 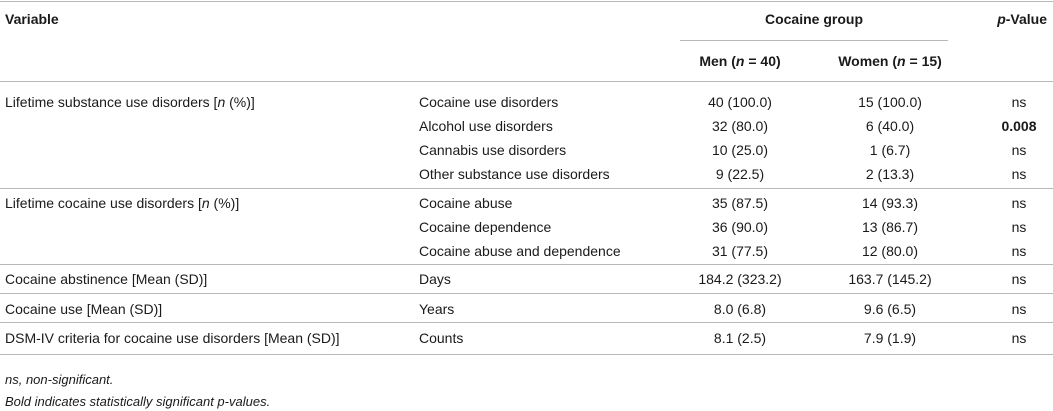 What do you see at coordinates (489, 102) in the screenshot?
I see `table-row-item: Cocaine use disorders` at bounding box center [489, 102].